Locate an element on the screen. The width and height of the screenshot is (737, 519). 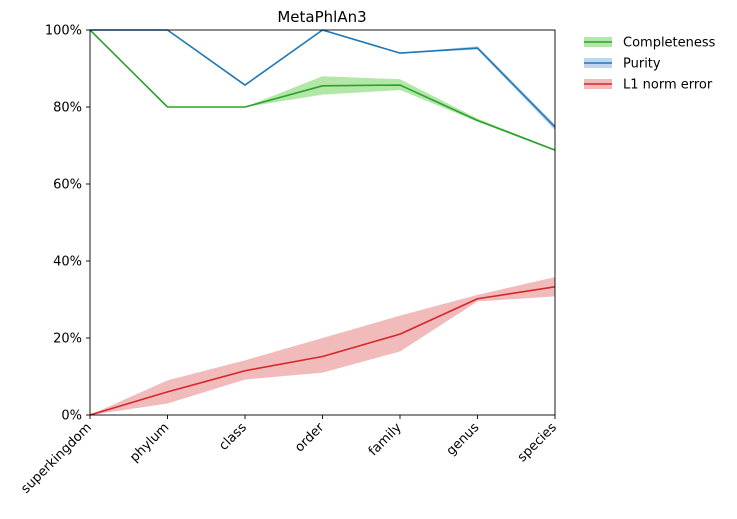
y-tick-label: 0% is located at coordinates (71, 416).